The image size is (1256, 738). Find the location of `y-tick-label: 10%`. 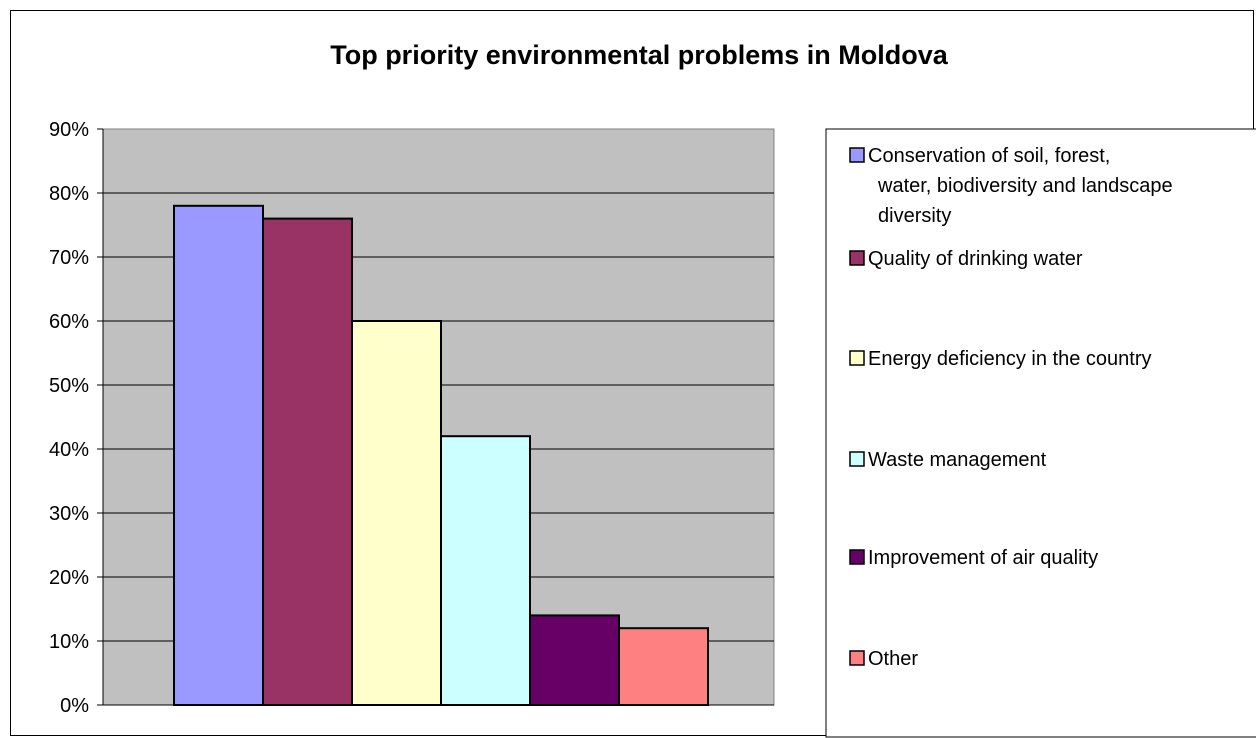

y-tick-label: 10% is located at coordinates (69, 642).